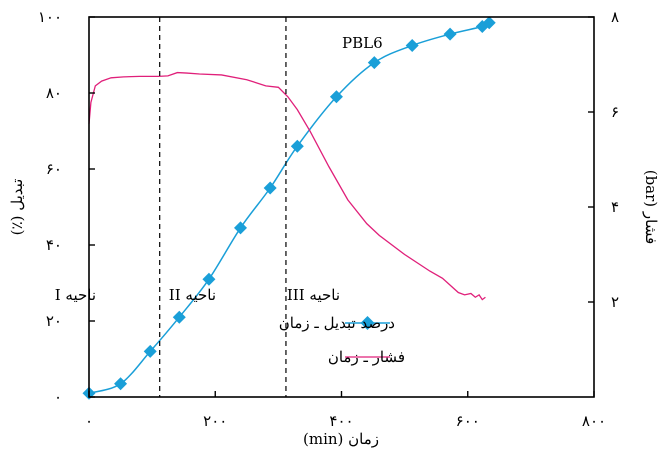 This screenshot has width=662, height=453. I want to click on y-left-axis-title: تبدیل (٪), so click(17, 207).